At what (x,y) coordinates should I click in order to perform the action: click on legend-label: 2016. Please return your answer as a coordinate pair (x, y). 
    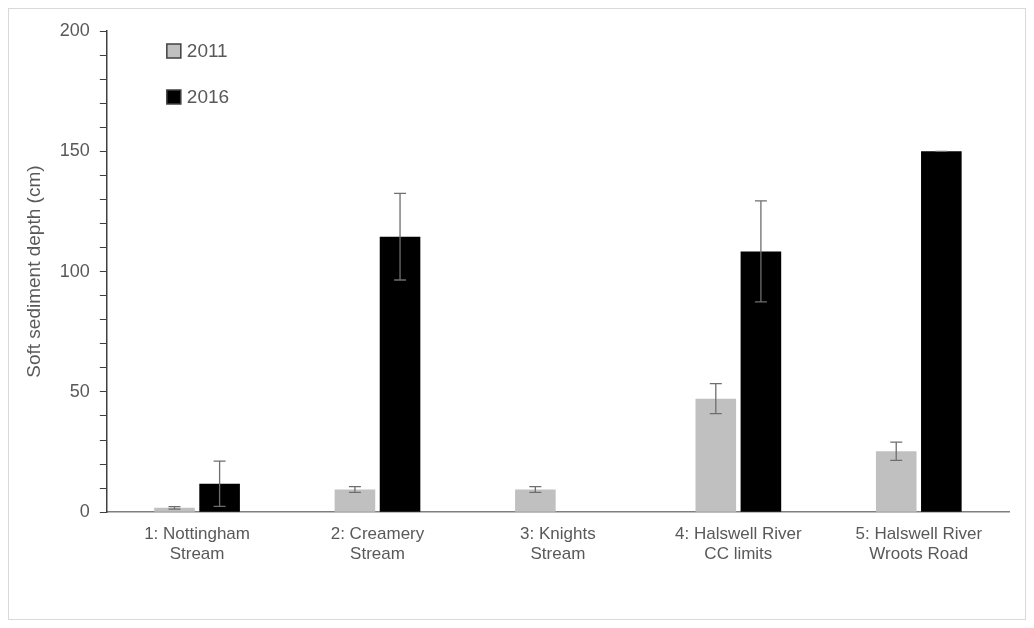
    Looking at the image, I should click on (208, 97).